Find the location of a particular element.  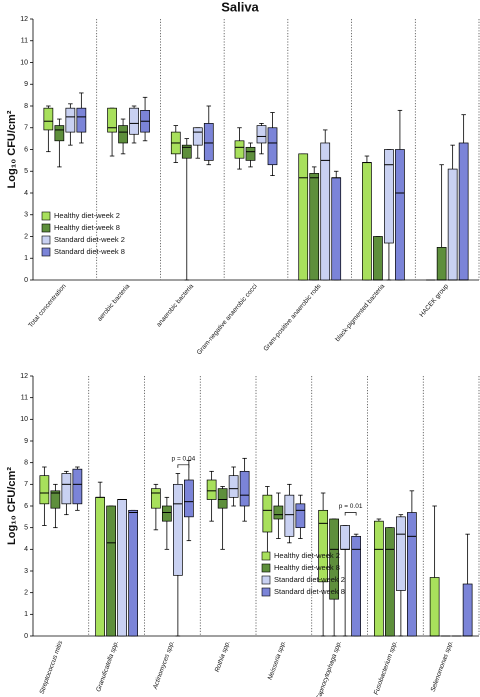

y-tick-label: 8 is located at coordinates (26, 463).